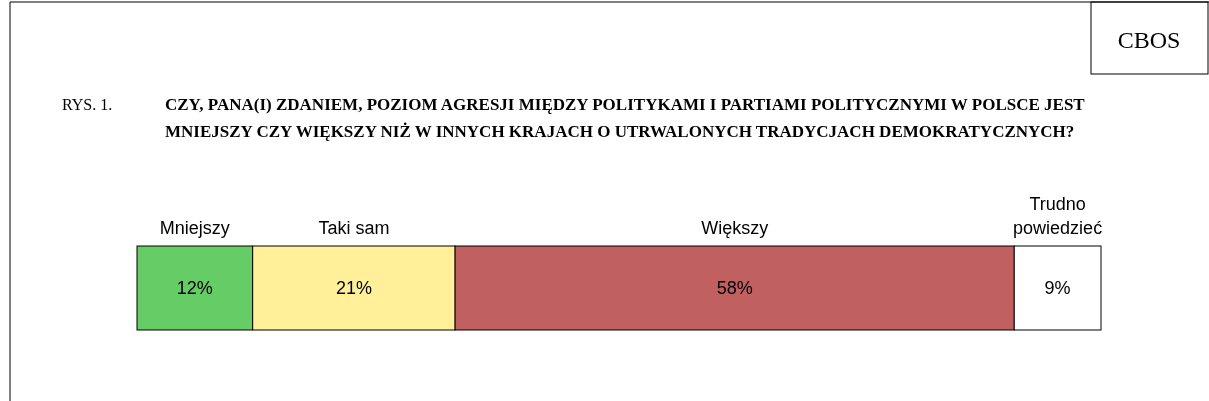 The height and width of the screenshot is (401, 1209). Describe the element at coordinates (194, 228) in the screenshot. I see `series-label: Mniejszy` at that location.